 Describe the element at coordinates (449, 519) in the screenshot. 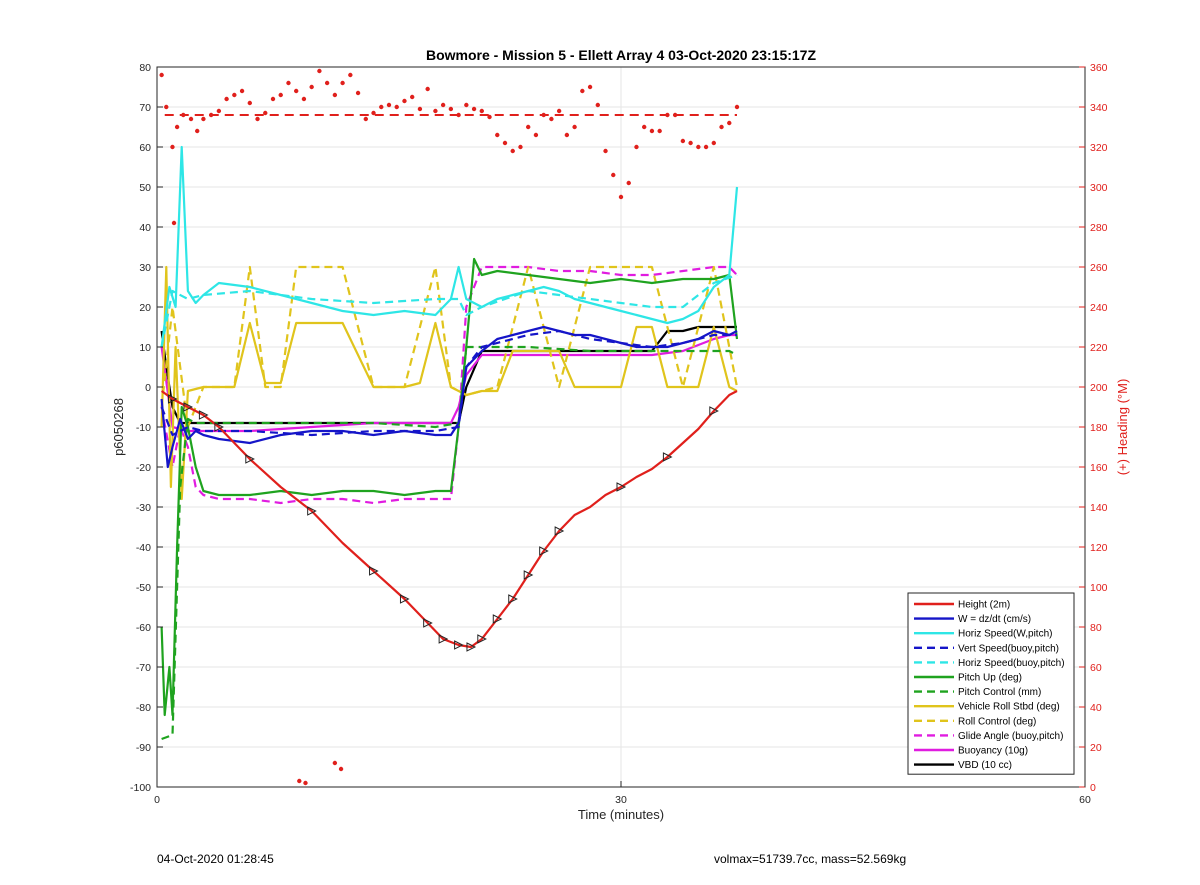

I see `series-height-2m` at that location.